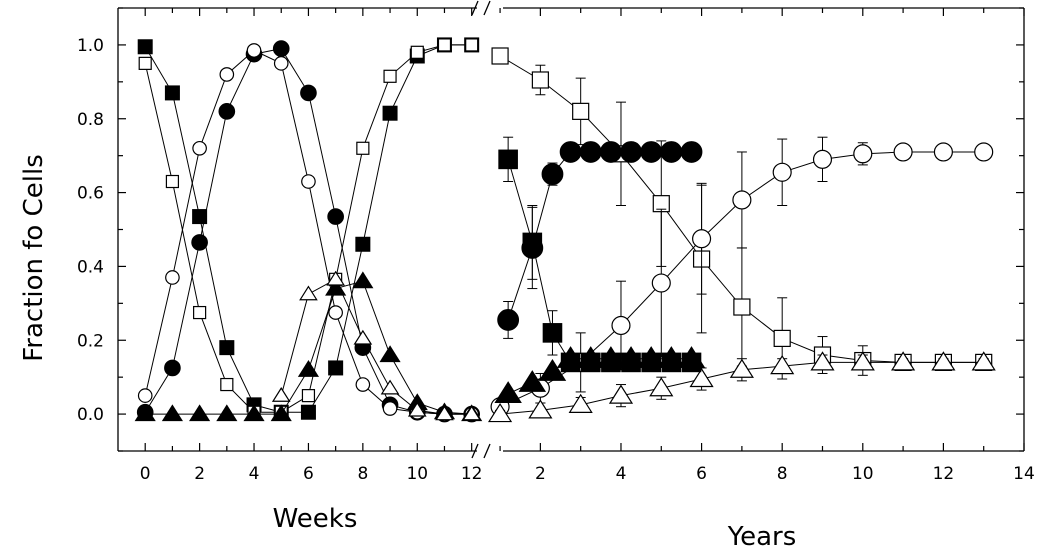  What do you see at coordinates (315, 519) in the screenshot?
I see `x-axis-title-weeks: Weeks` at bounding box center [315, 519].